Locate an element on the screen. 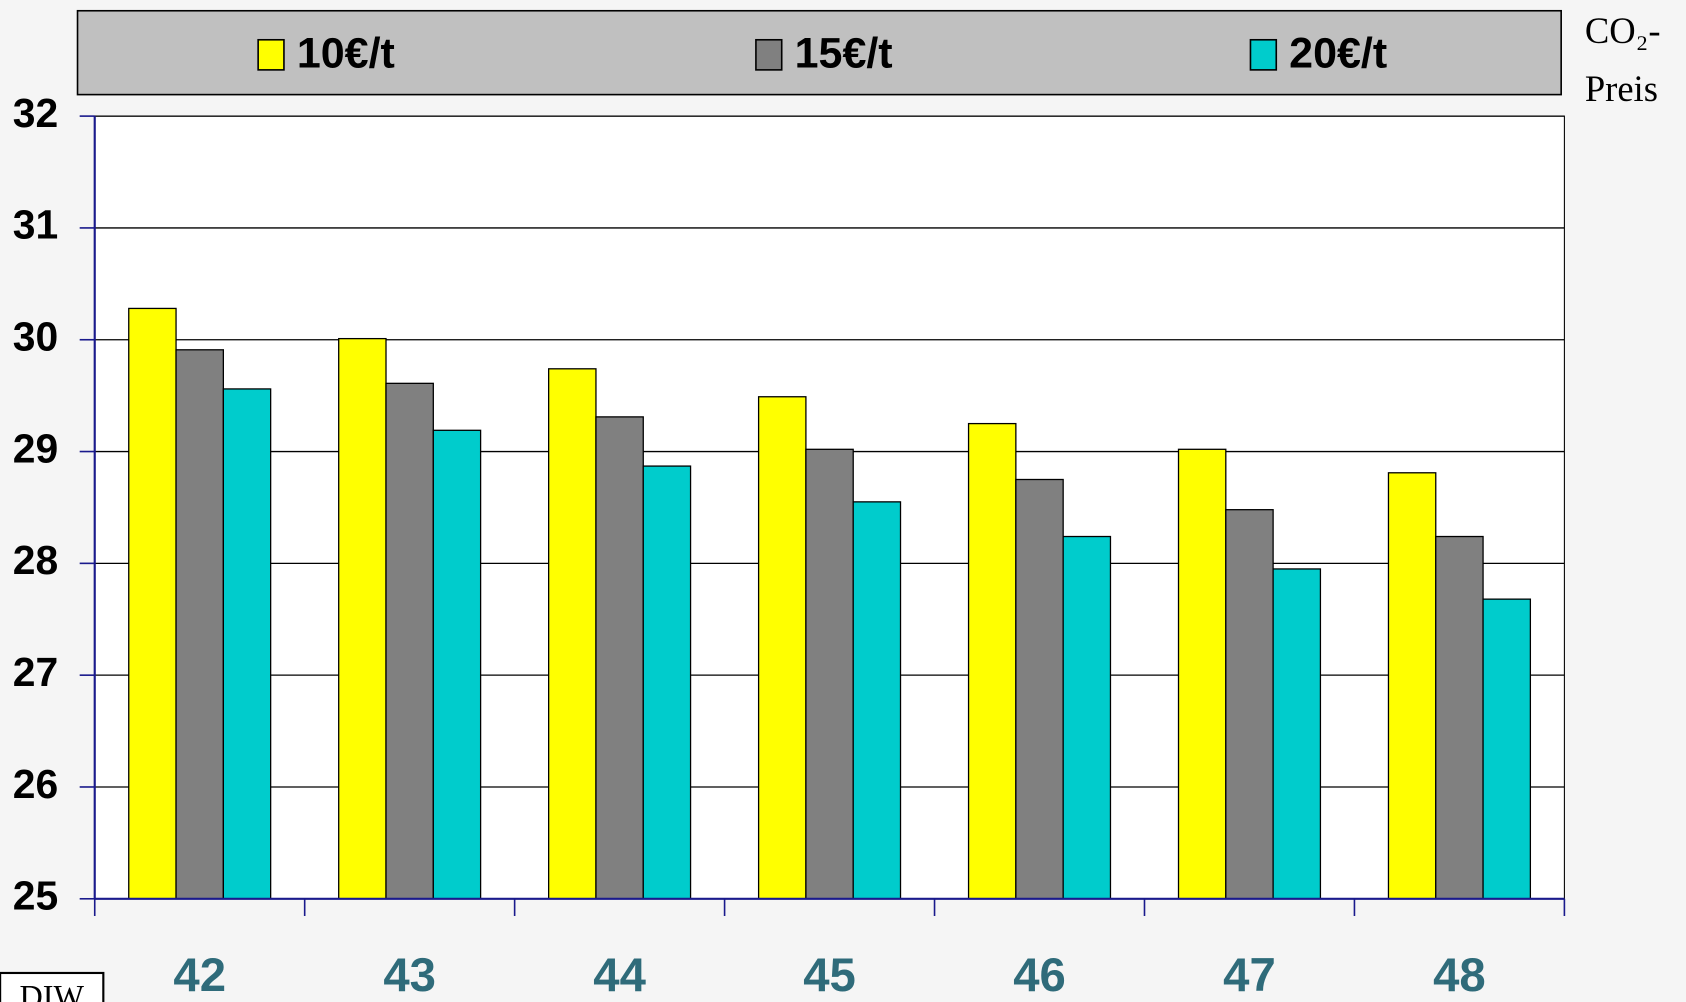  legend-title: CO₂- is located at coordinates (1623, 30).